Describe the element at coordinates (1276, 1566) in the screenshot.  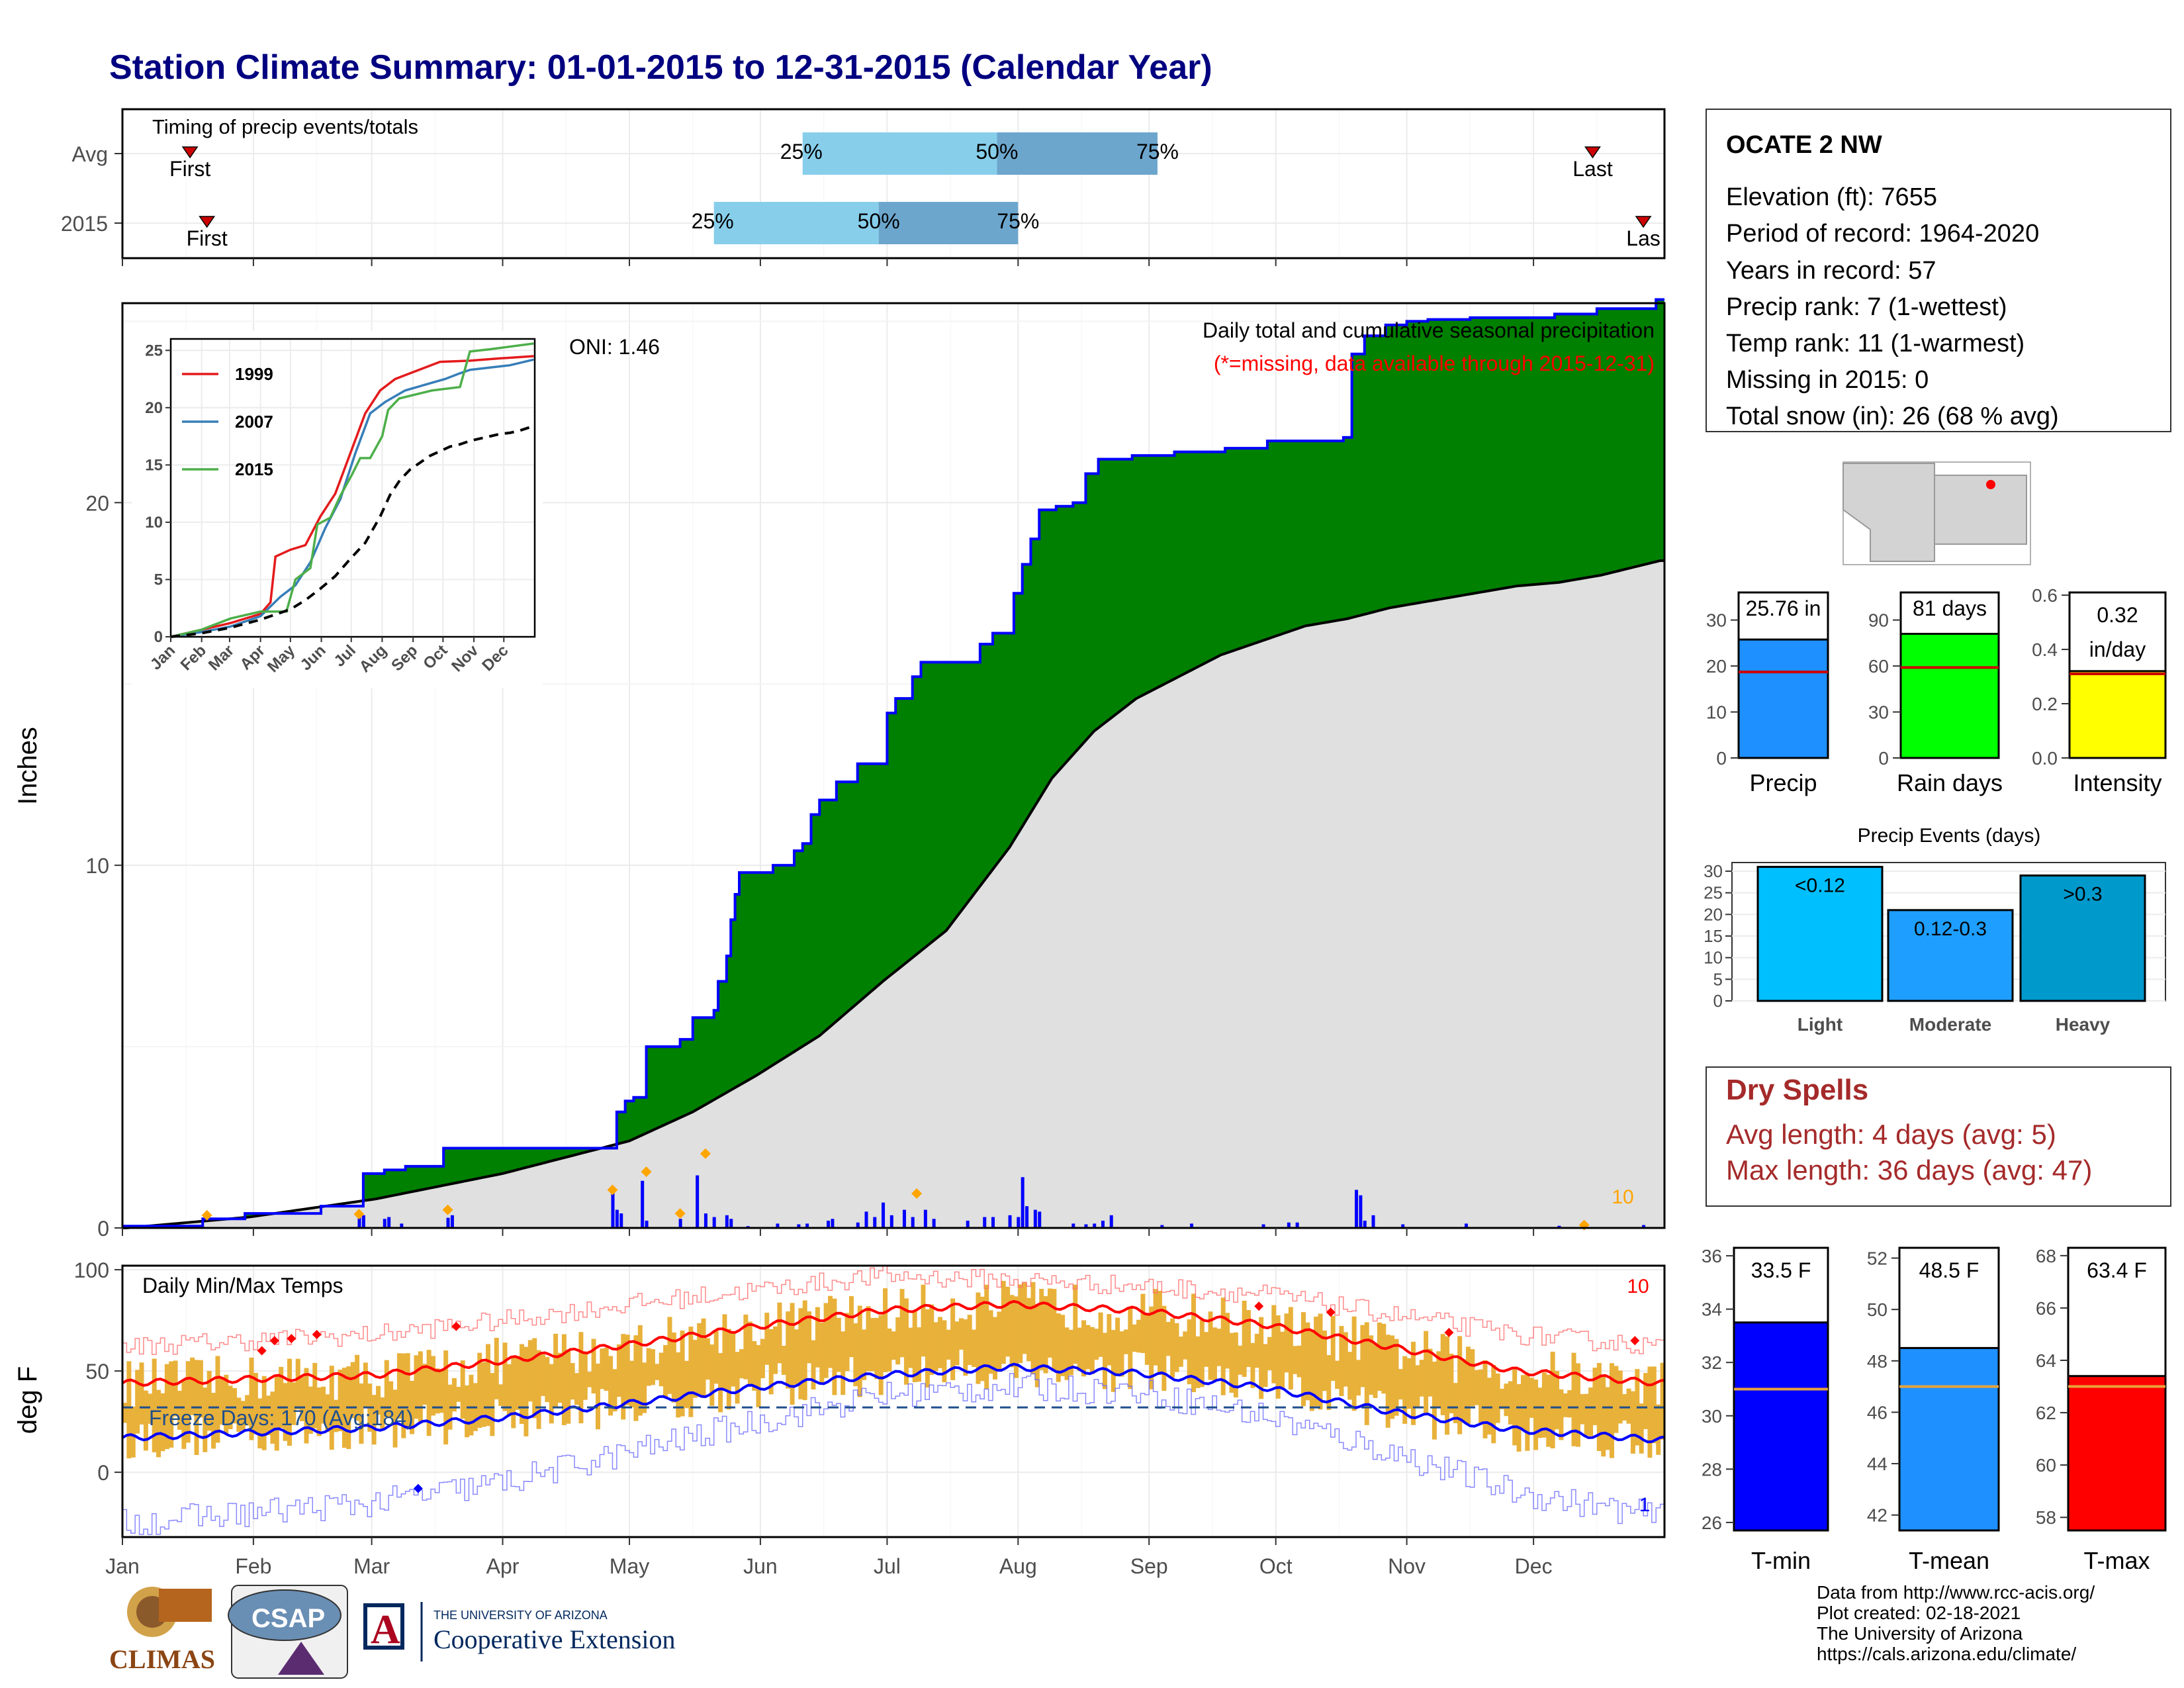
I see `month-tick-label: Oct` at that location.